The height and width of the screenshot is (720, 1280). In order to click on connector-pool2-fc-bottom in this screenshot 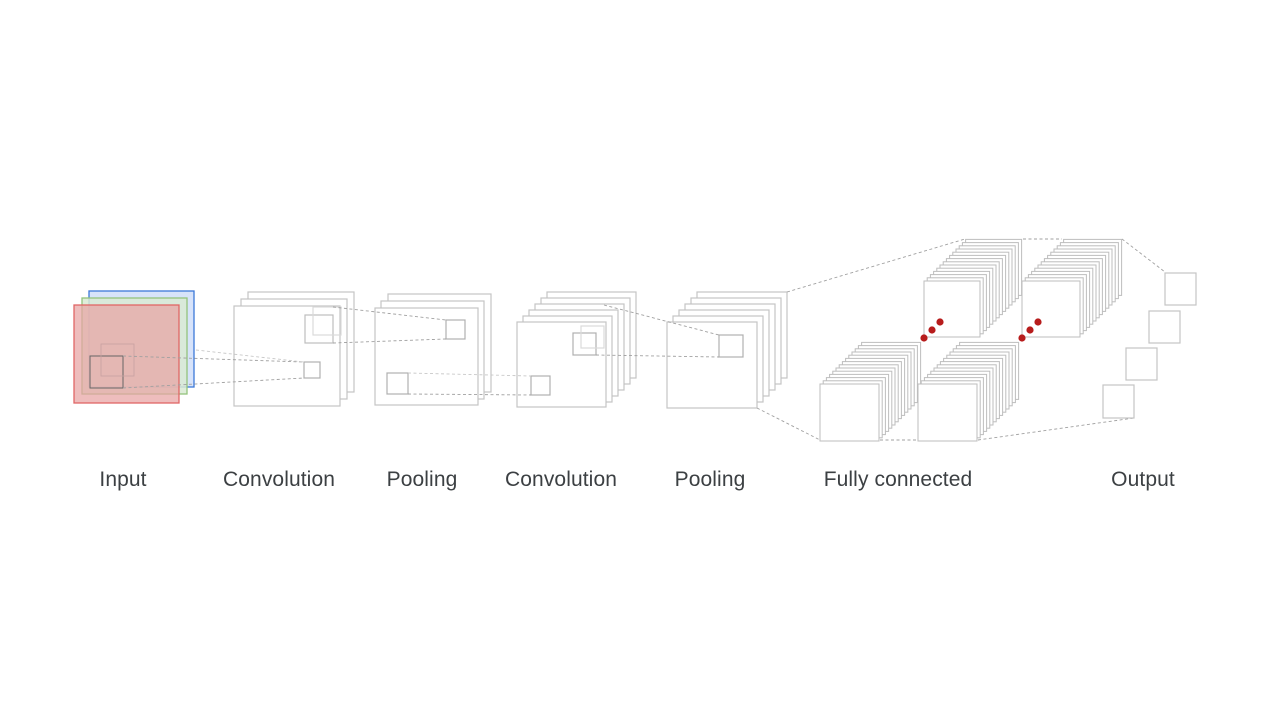, I will do `click(788, 424)`.